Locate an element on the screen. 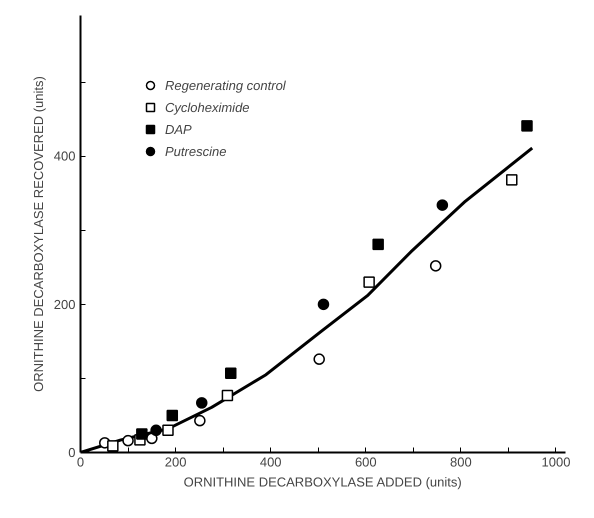 This screenshot has height=518, width=594. x-tick-label: 200 is located at coordinates (175, 462).